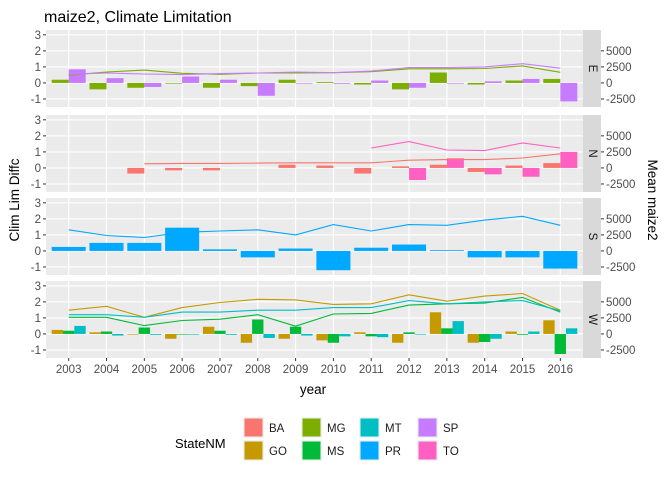 This screenshot has width=672, height=485. What do you see at coordinates (336, 452) in the screenshot?
I see `legend-label: MS` at bounding box center [336, 452].